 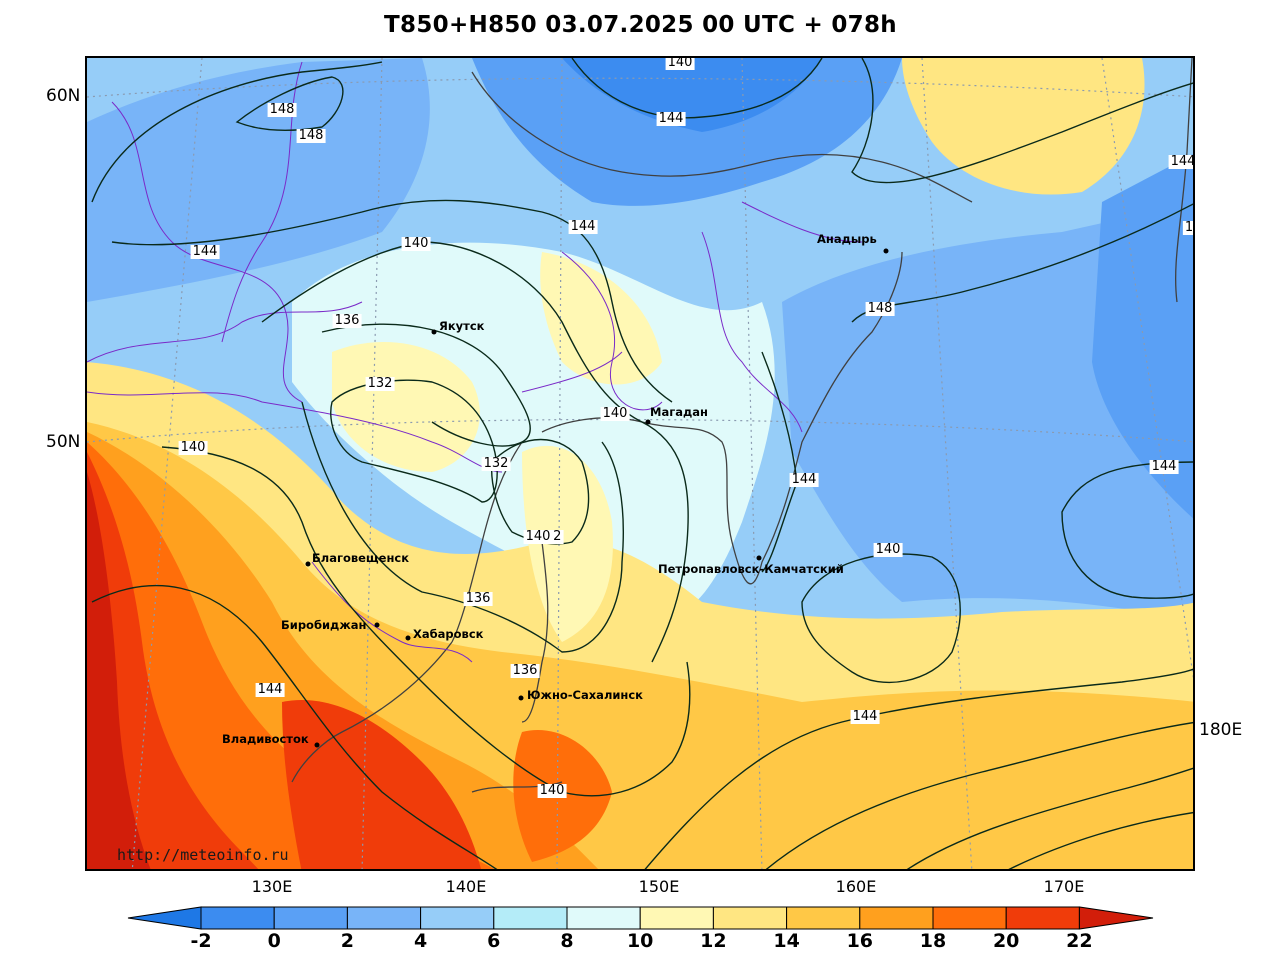 I want to click on lat-label-50n: 50N, so click(x=63, y=442).